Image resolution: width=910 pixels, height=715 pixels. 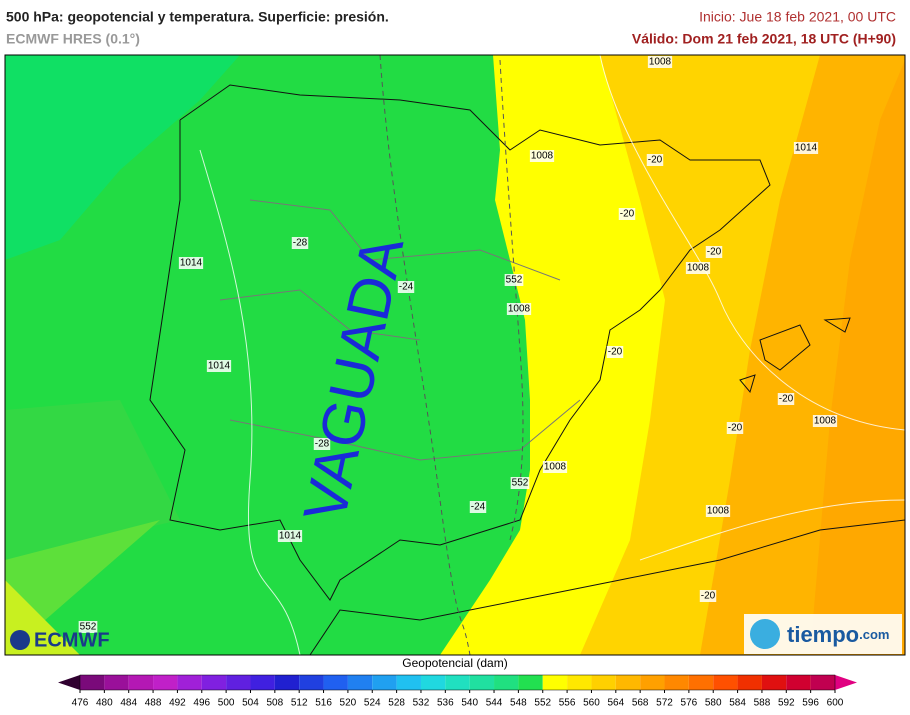 I want to click on colorbar-tick-label: 596, so click(x=810, y=703).